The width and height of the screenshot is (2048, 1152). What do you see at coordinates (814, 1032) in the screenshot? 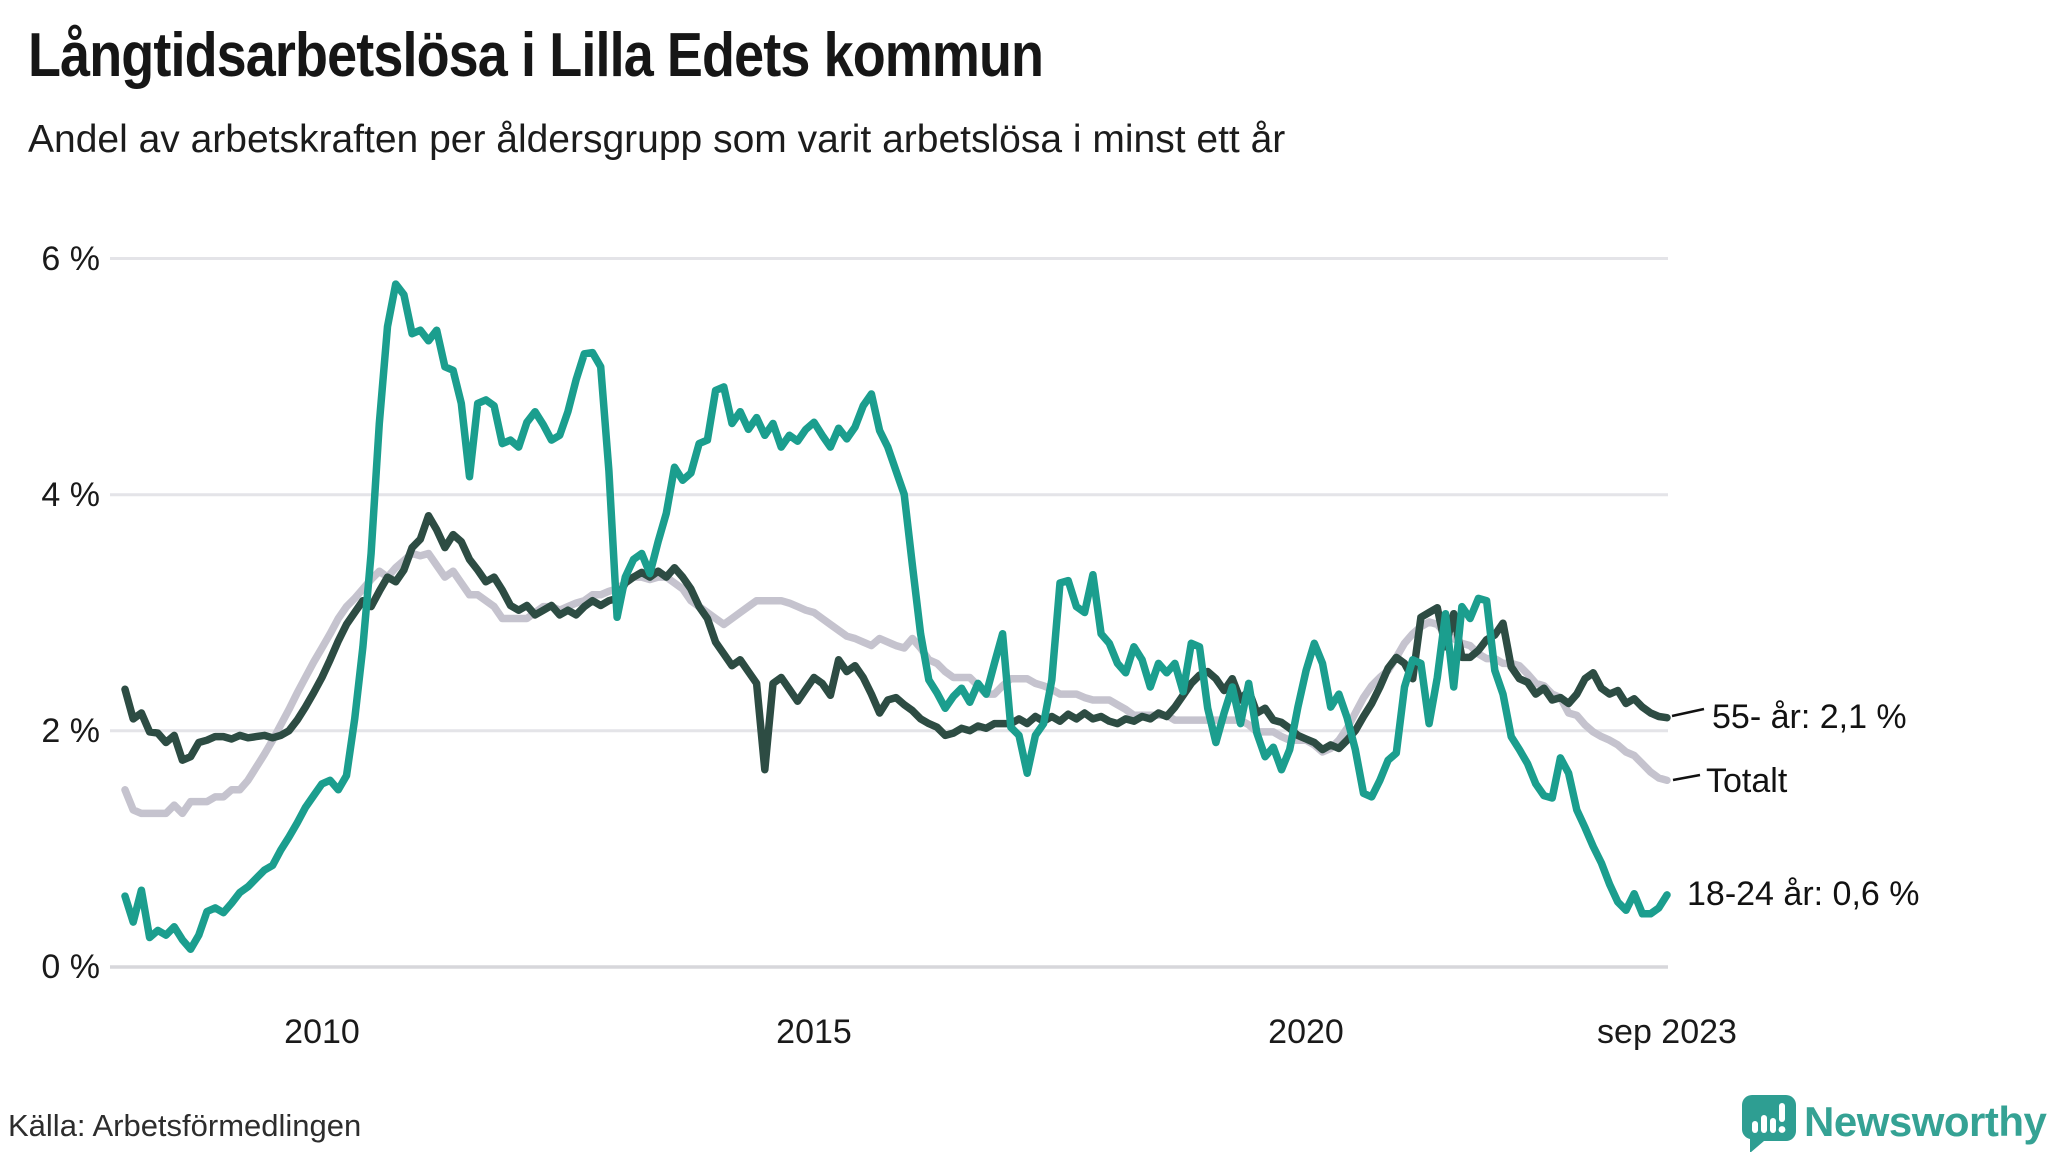
I see `x-tick-2015: 2015` at bounding box center [814, 1032].